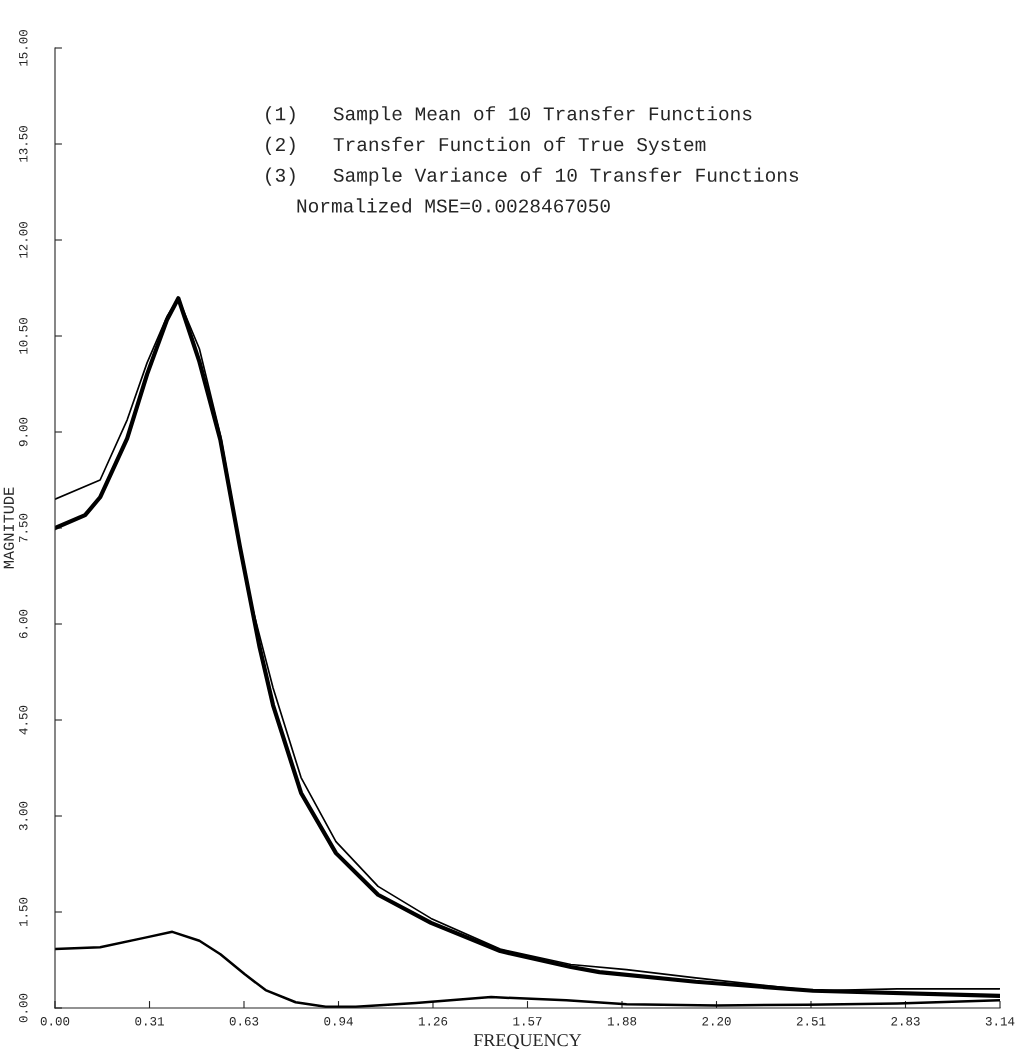  What do you see at coordinates (486, 145) in the screenshot?
I see `annotation: (2) Transfer Function of True System` at bounding box center [486, 145].